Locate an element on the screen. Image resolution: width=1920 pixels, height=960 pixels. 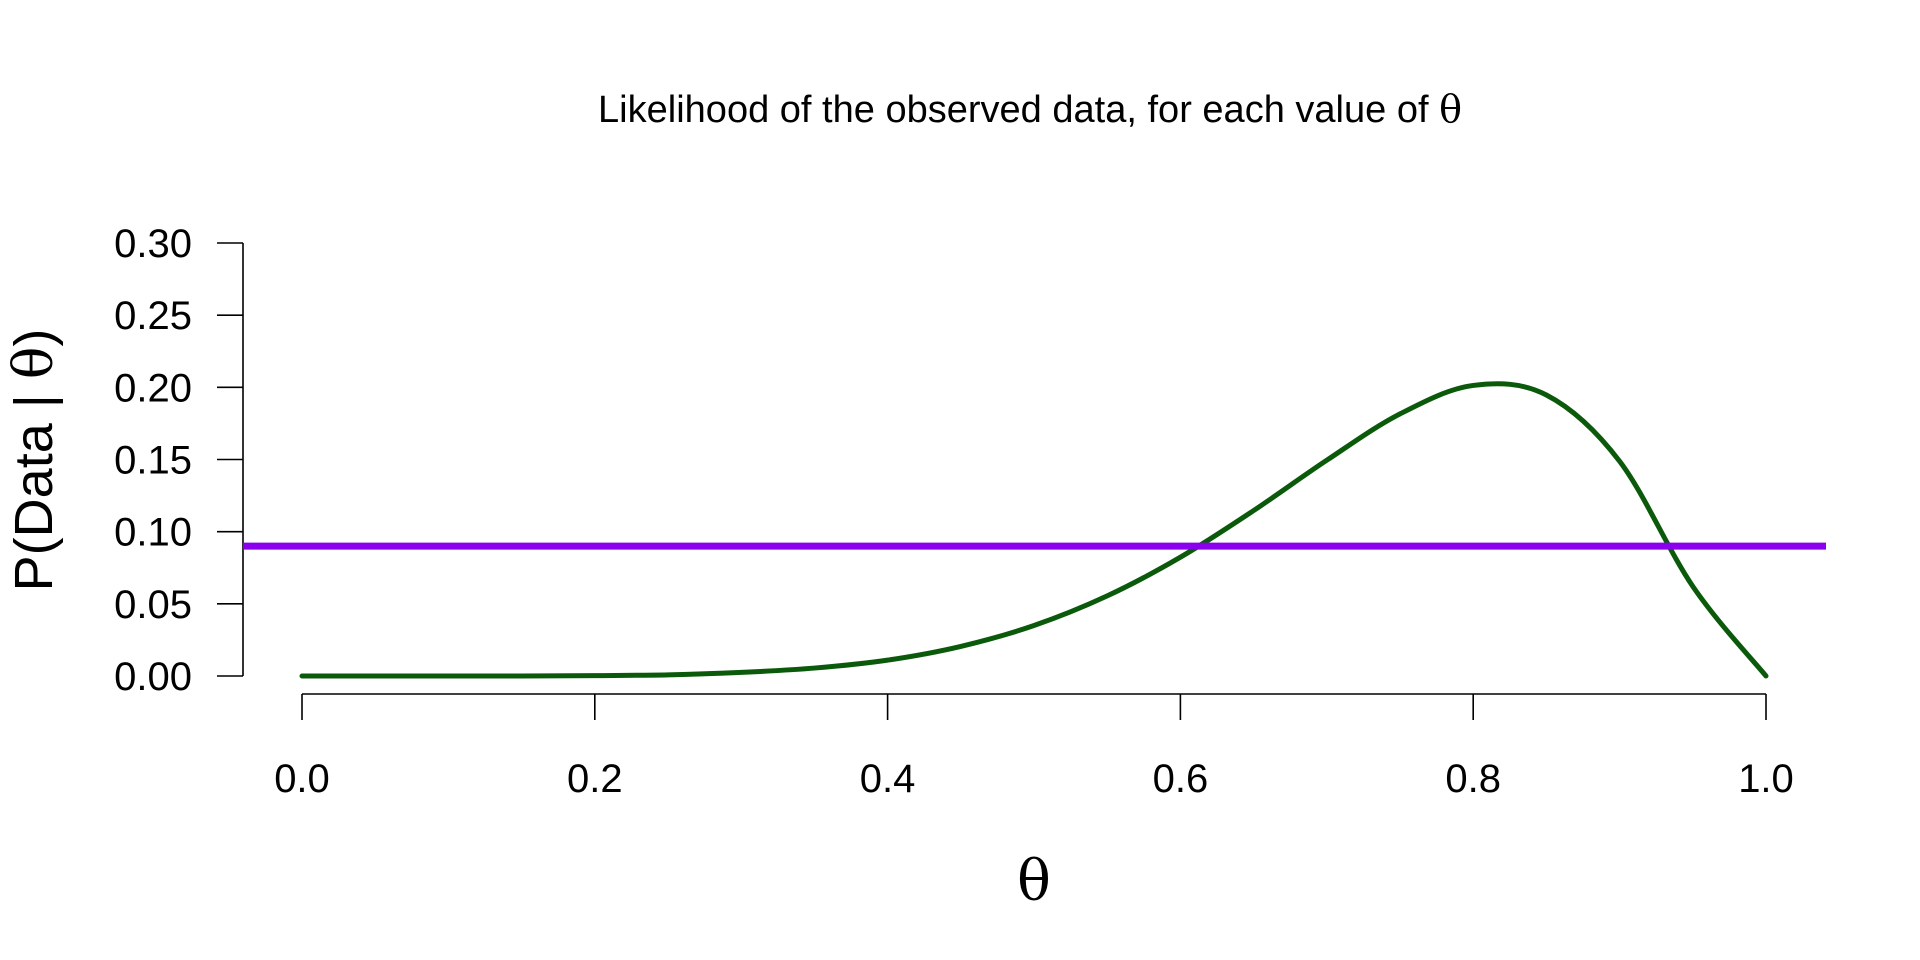
x-axis-label: θ is located at coordinates (1034, 881).